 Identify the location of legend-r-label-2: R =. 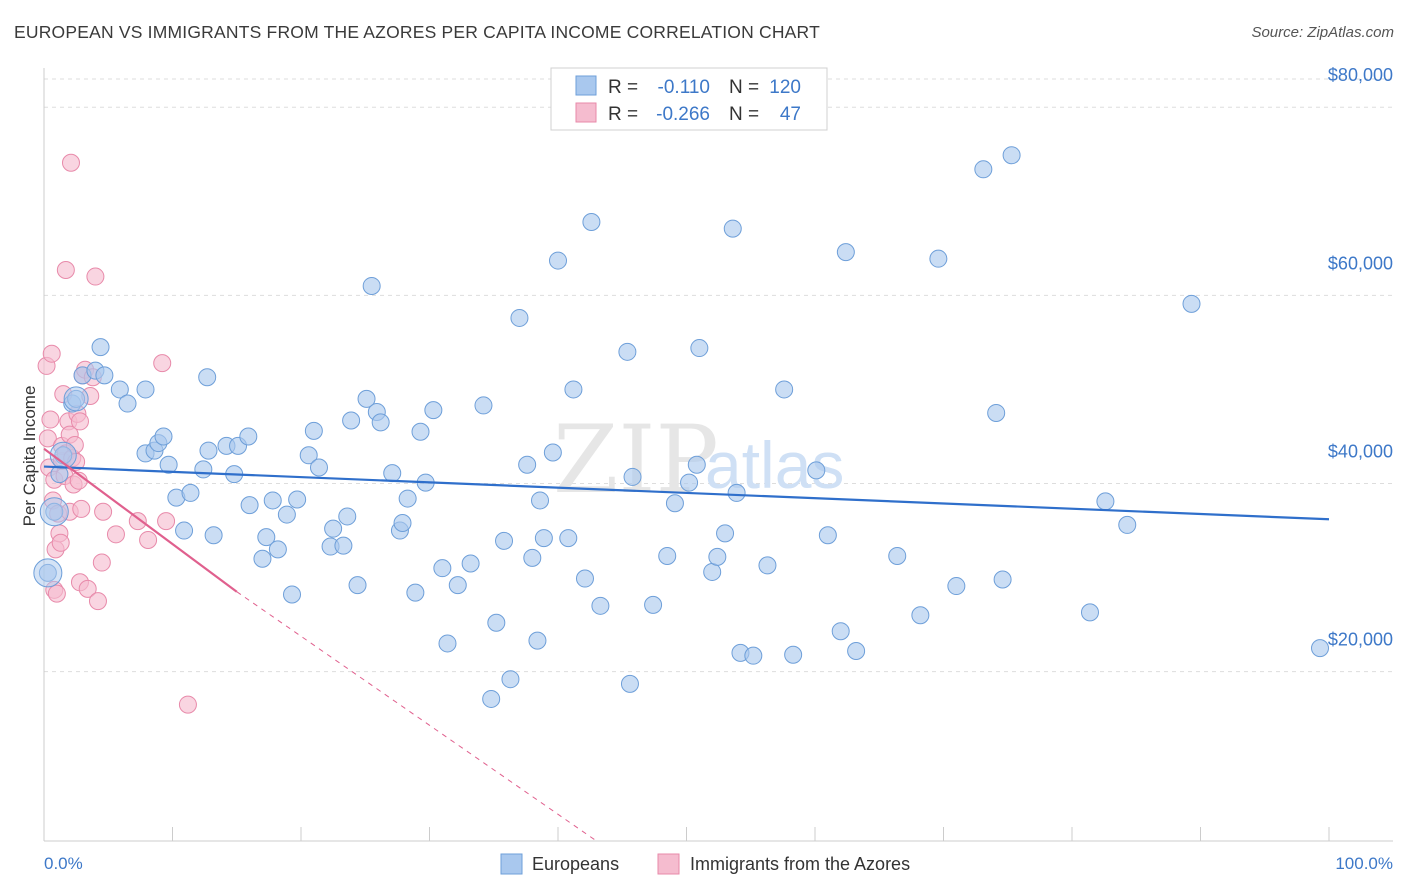
(623, 114).